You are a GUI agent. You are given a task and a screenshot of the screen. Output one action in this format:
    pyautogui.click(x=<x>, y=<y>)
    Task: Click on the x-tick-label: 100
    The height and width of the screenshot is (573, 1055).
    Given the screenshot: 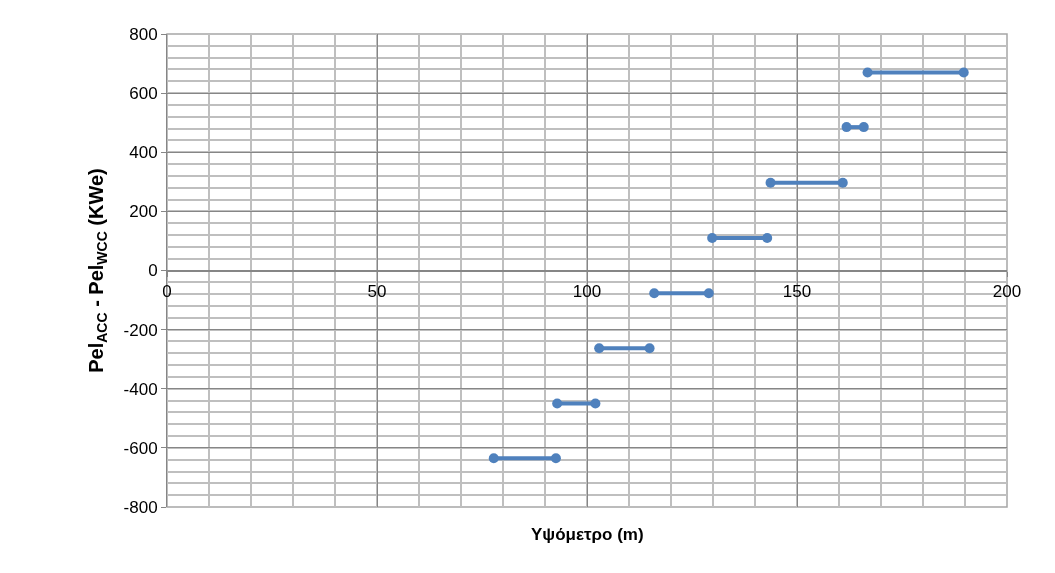 What is the action you would take?
    pyautogui.click(x=587, y=291)
    